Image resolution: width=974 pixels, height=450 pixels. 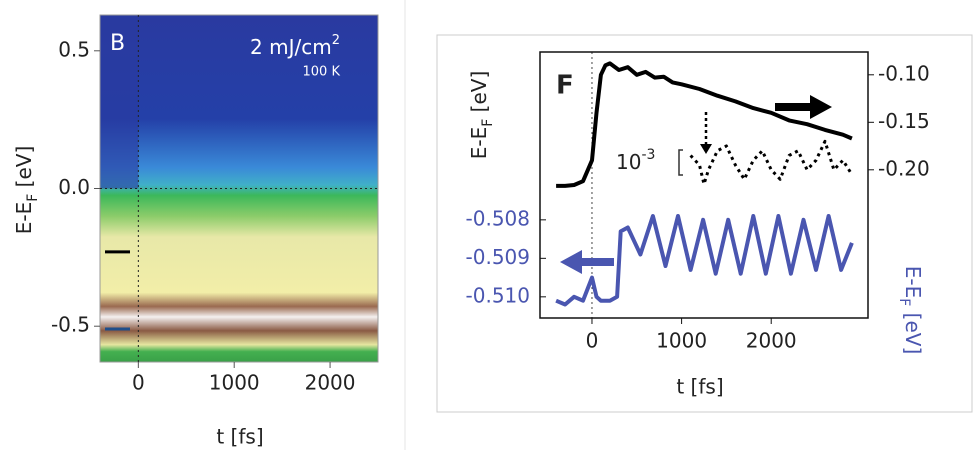 What do you see at coordinates (498, 218) in the screenshot?
I see `y-tick-label: -0.508` at bounding box center [498, 218].